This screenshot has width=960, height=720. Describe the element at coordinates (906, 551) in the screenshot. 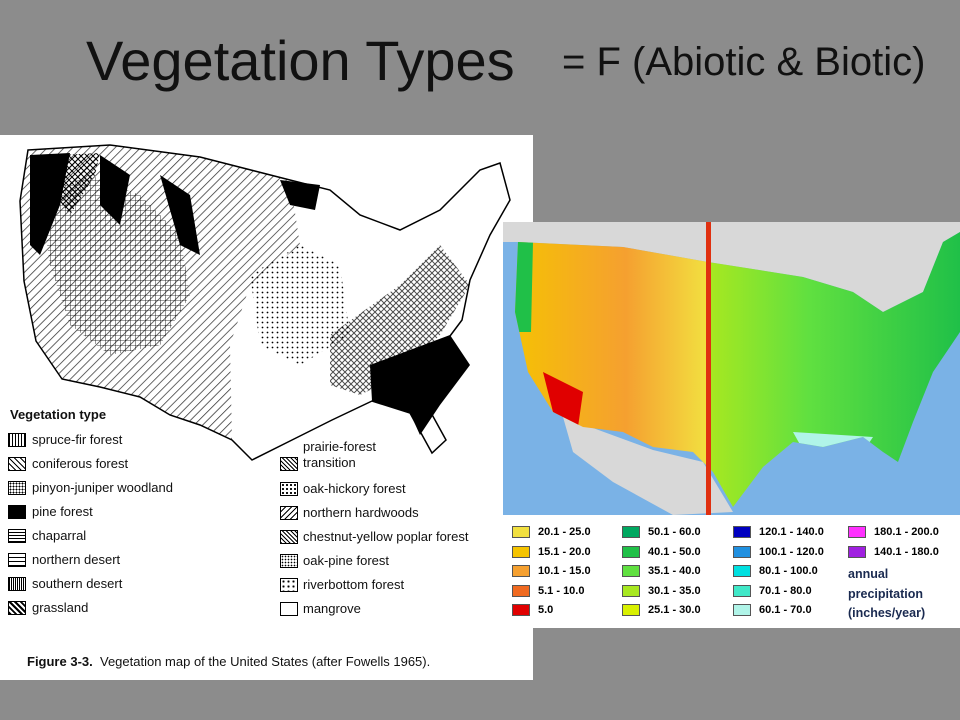

I see `legend-label: 140.1 - 180.0` at that location.